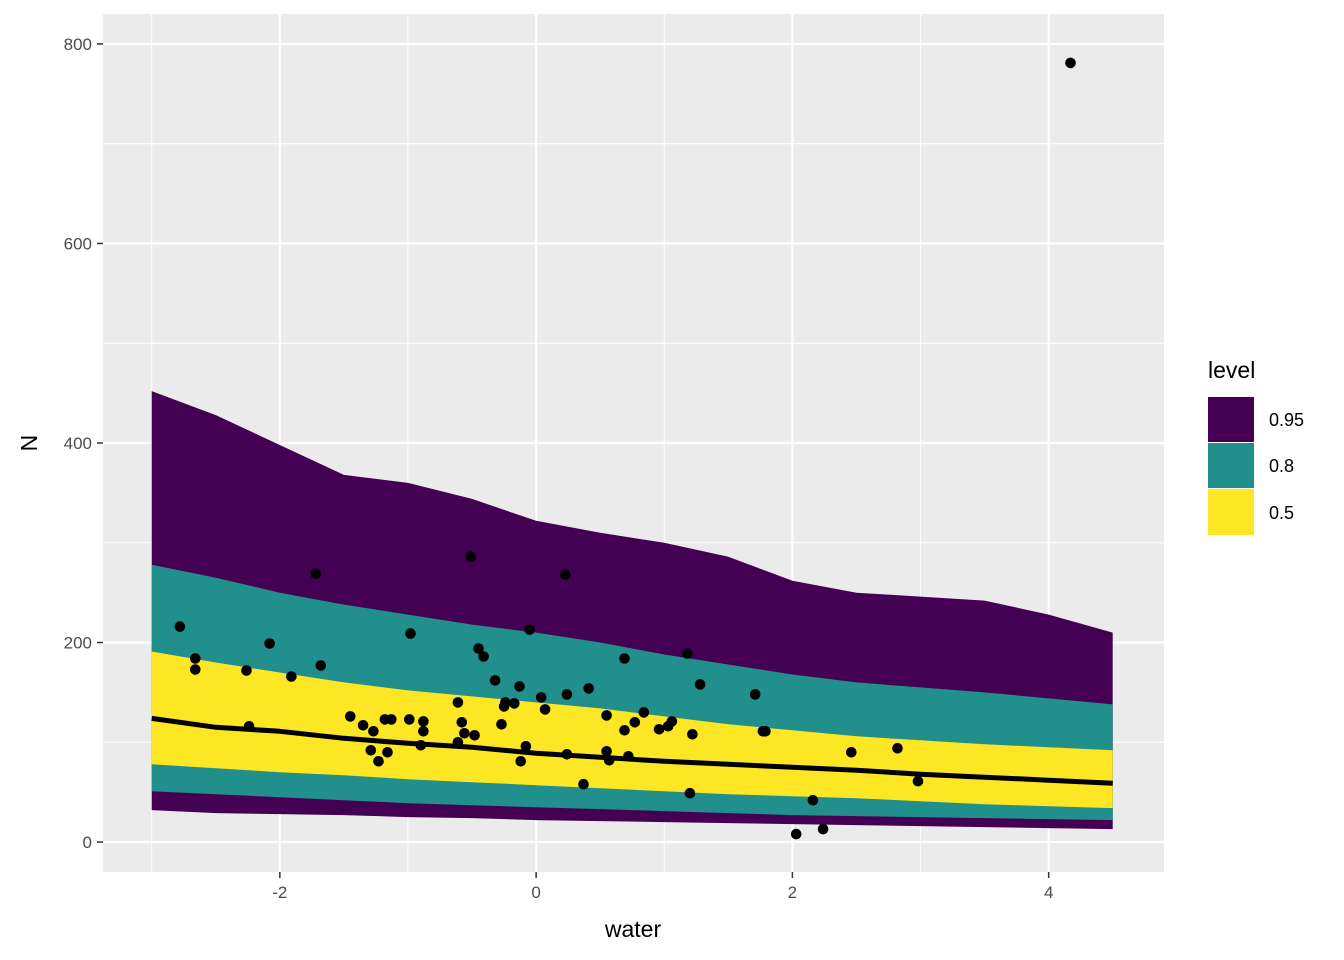 The width and height of the screenshot is (1344, 960). What do you see at coordinates (1286, 420) in the screenshot?
I see `legend-label-095: 0.95` at bounding box center [1286, 420].